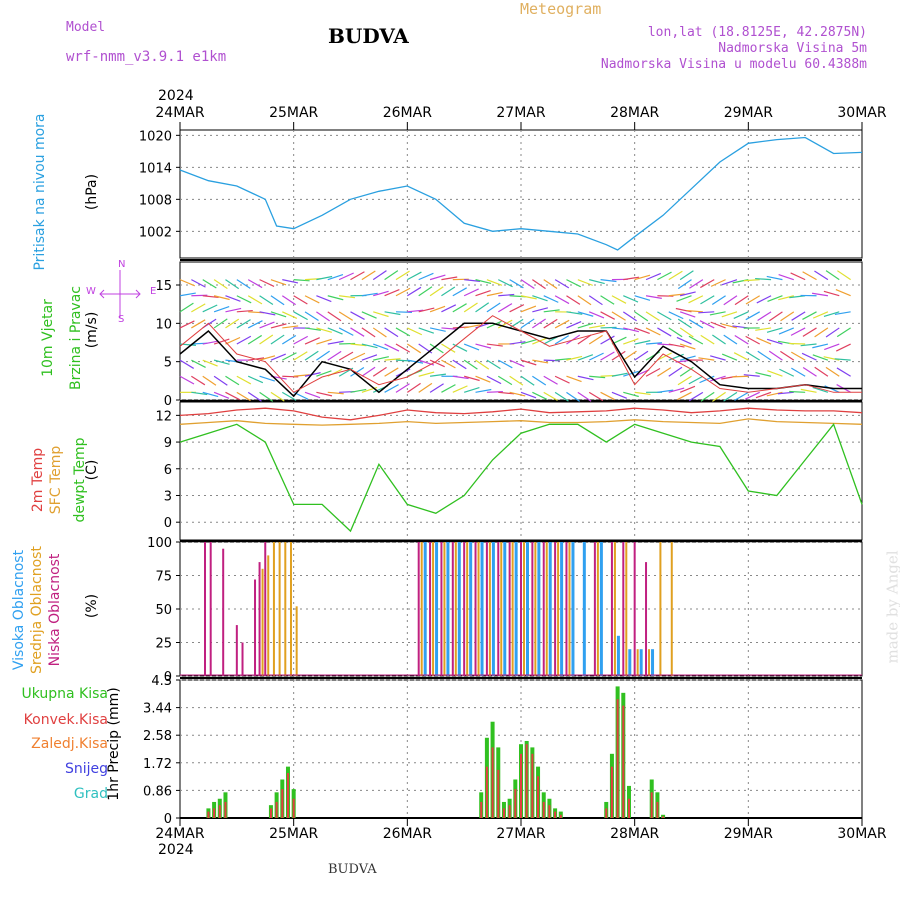  What do you see at coordinates (757, 32) in the screenshot?
I see `lonlat-info: lon,lat (18.8125E, 42.2875N)` at bounding box center [757, 32].